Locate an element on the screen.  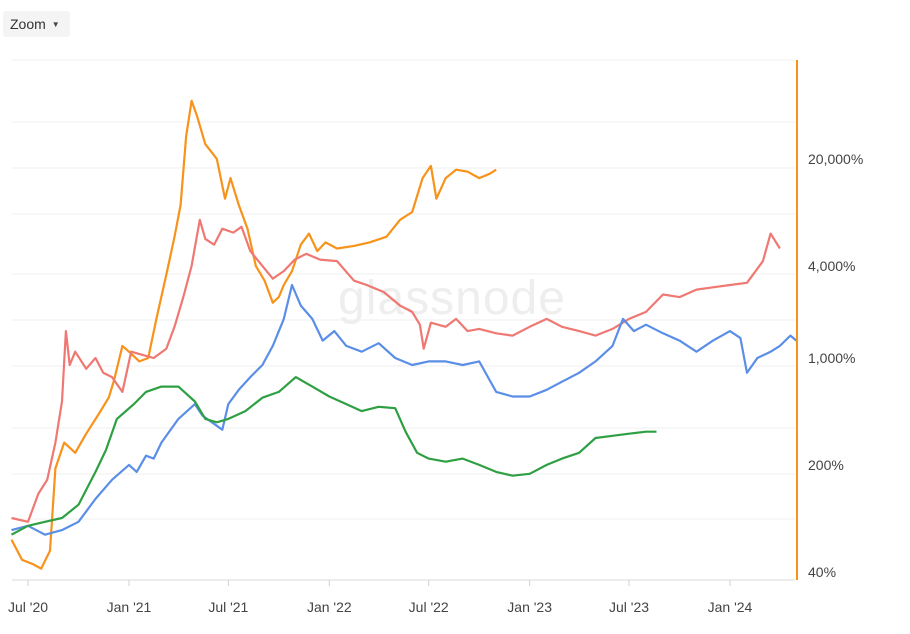
x-tick-label: Jan '23 is located at coordinates (529, 607).